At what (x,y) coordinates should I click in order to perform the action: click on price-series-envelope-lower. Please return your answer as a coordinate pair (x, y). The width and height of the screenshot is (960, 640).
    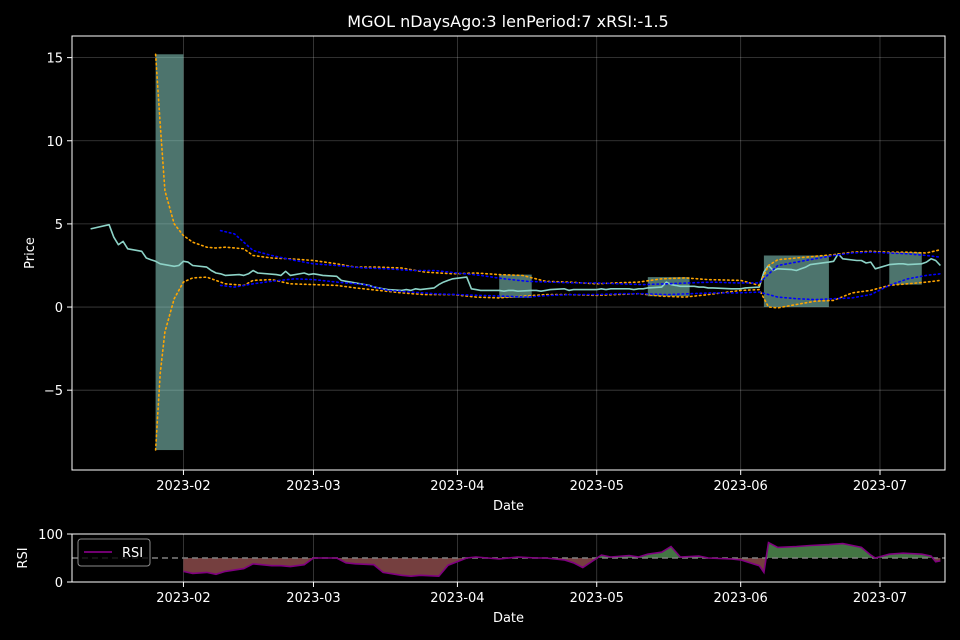
    Looking at the image, I should click on (580, 287).